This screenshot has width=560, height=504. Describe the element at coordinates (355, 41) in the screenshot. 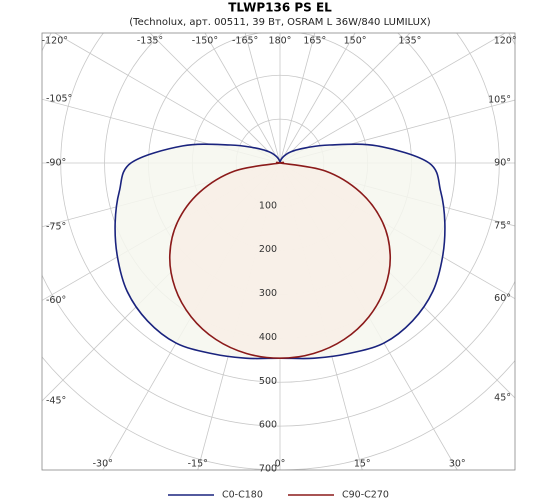

I see `angle-label: 150°` at that location.